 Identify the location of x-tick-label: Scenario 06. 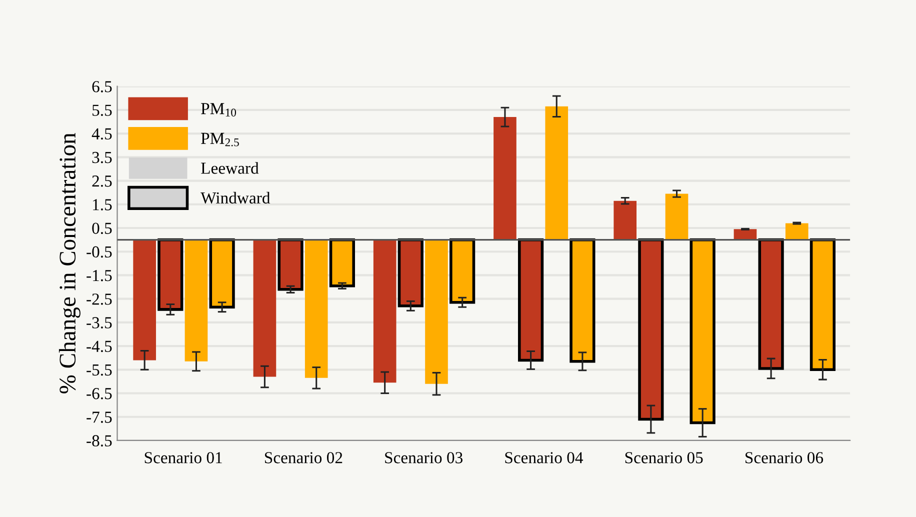
(785, 458).